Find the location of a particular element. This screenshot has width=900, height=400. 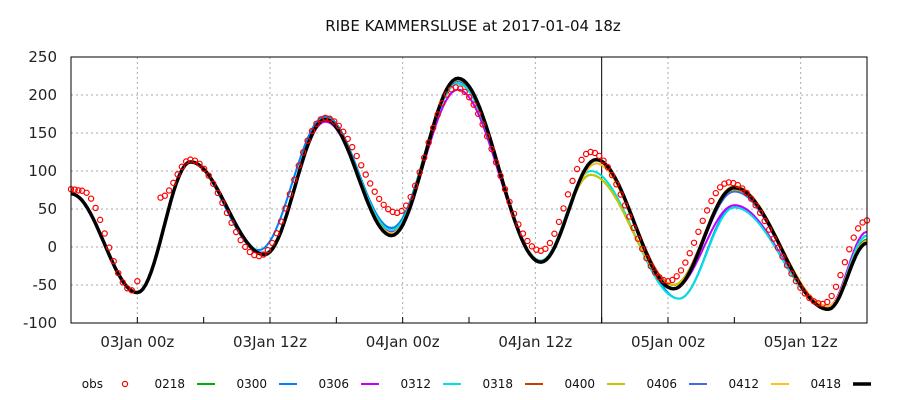

y-tick-label: 0 is located at coordinates (52, 247).